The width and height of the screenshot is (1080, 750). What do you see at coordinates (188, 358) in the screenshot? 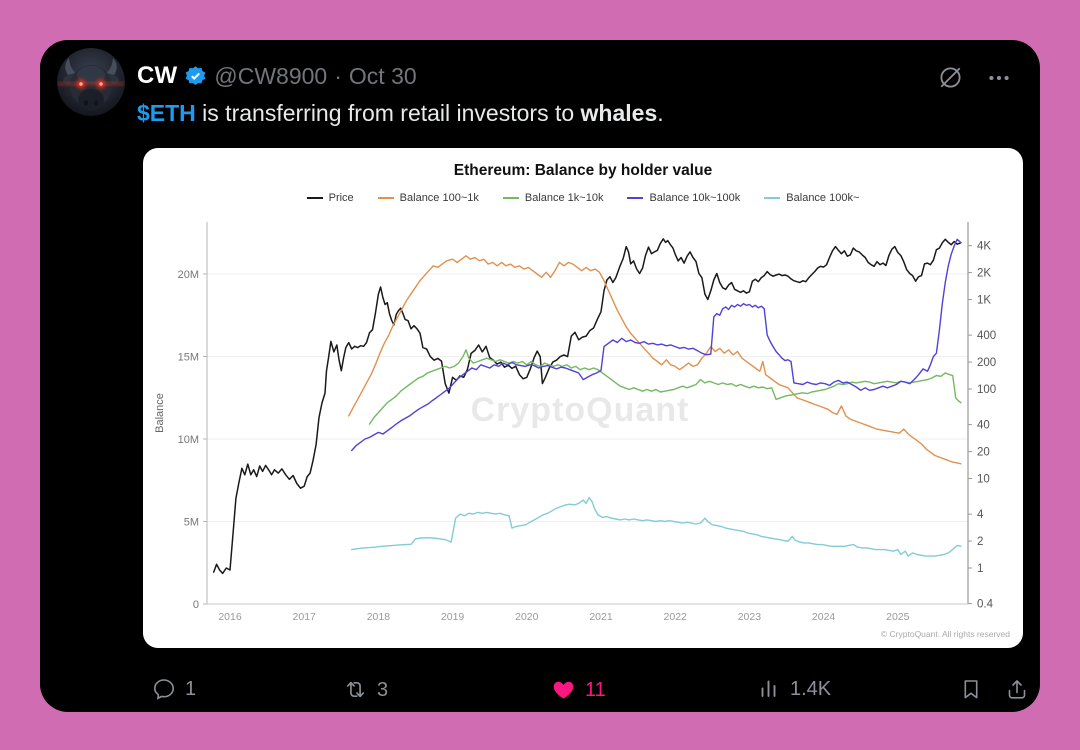
I see `svg-text: 15M` at bounding box center [188, 358].